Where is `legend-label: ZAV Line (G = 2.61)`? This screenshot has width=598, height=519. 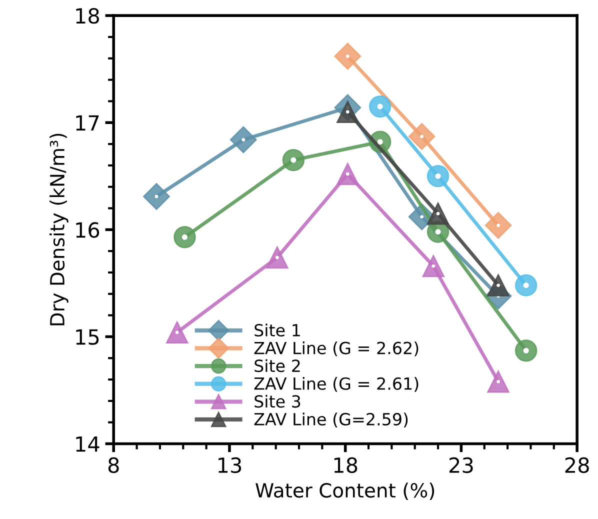
legend-label: ZAV Line (G = 2.61) is located at coordinates (336, 384).